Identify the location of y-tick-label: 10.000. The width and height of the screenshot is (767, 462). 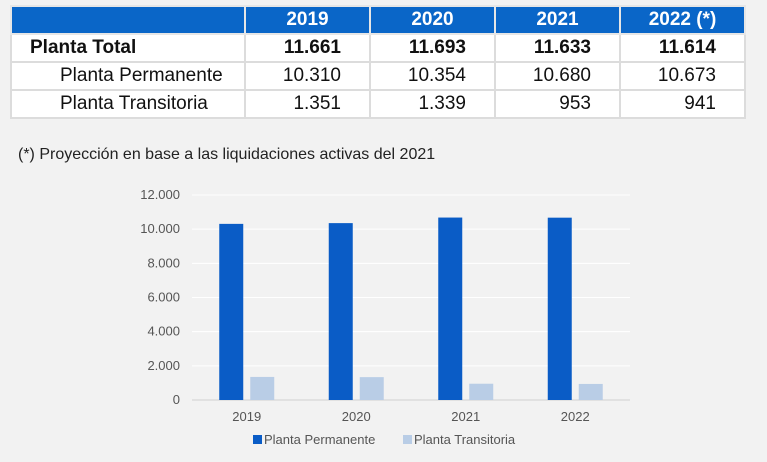
(160, 228).